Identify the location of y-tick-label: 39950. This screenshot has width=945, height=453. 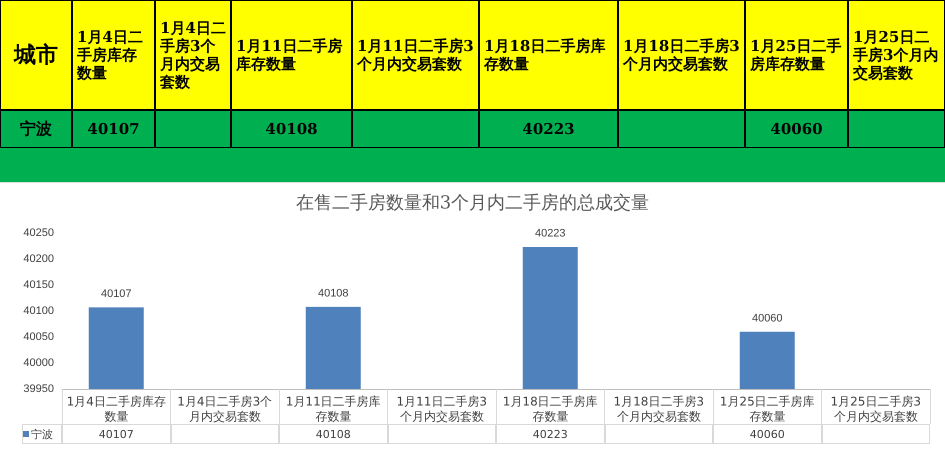
(38, 389).